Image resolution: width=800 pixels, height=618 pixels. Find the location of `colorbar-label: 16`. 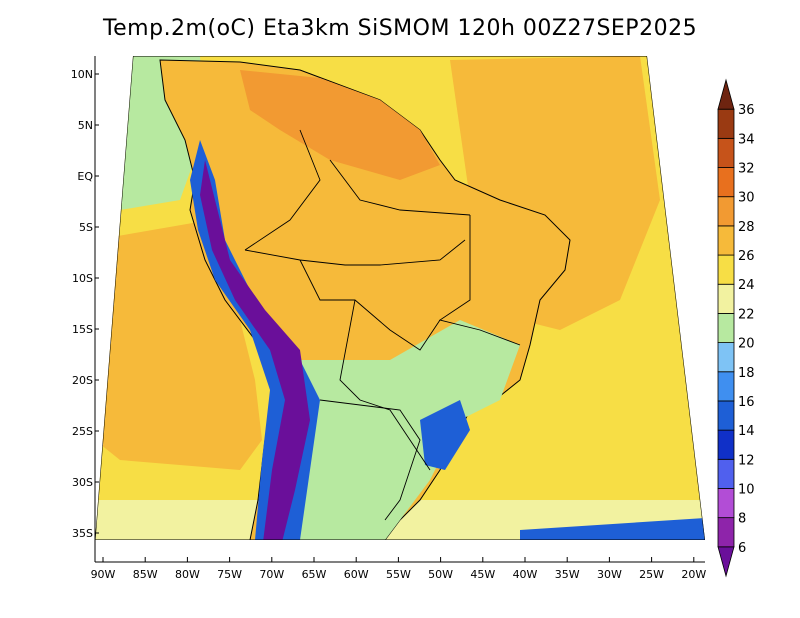

colorbar-label: 16 is located at coordinates (746, 402).